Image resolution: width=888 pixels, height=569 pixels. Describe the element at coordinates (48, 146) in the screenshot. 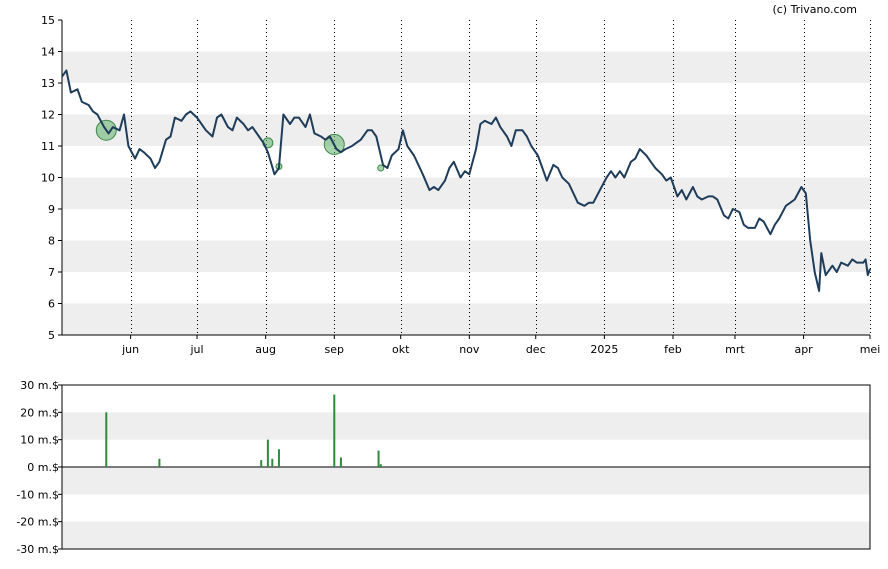

I see `price-y-tick-label: 11` at that location.